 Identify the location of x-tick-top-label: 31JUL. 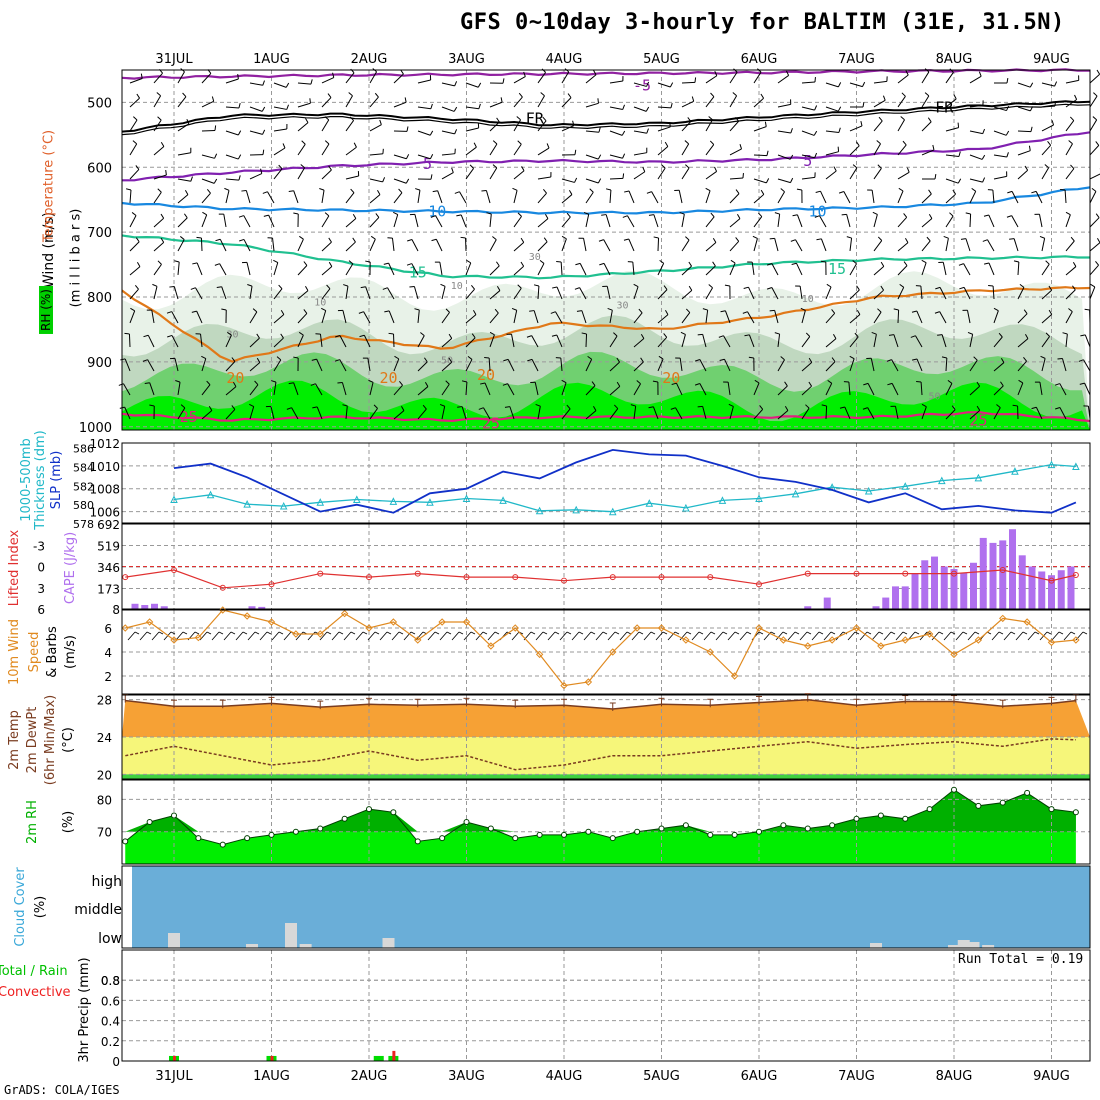
(174, 59).